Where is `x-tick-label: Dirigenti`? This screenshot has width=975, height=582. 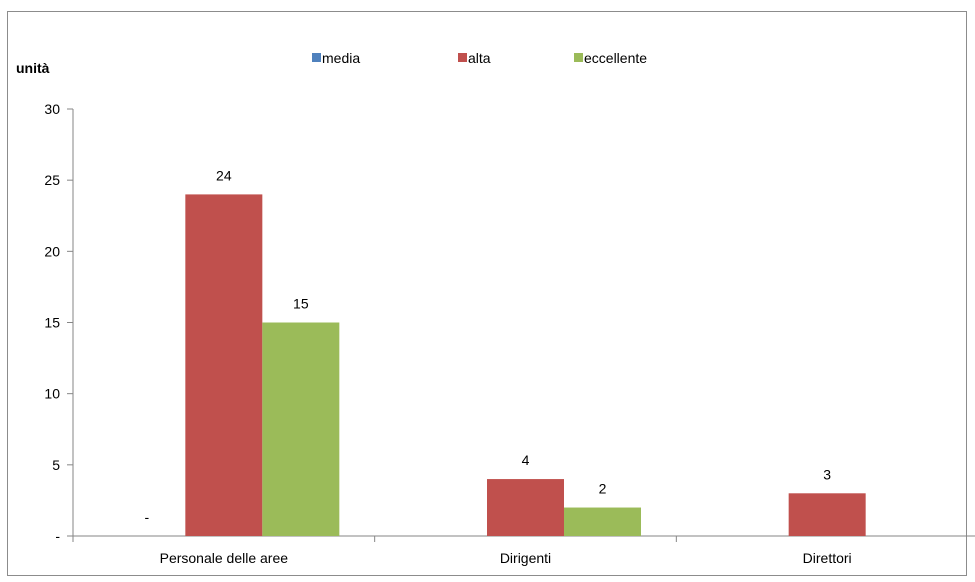
x-tick-label: Dirigenti is located at coordinates (525, 558).